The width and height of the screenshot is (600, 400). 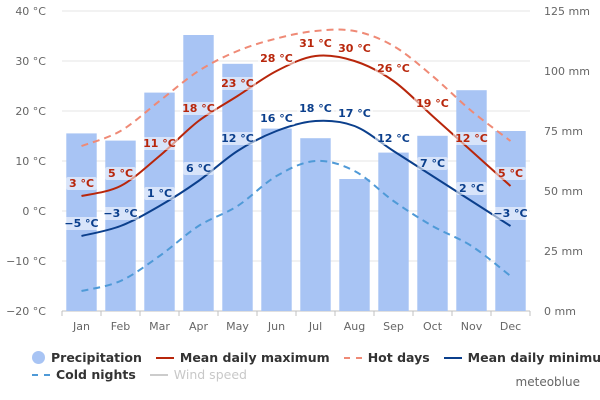 I want to click on legend-label-precipitation: Precipitation, so click(x=96, y=357).